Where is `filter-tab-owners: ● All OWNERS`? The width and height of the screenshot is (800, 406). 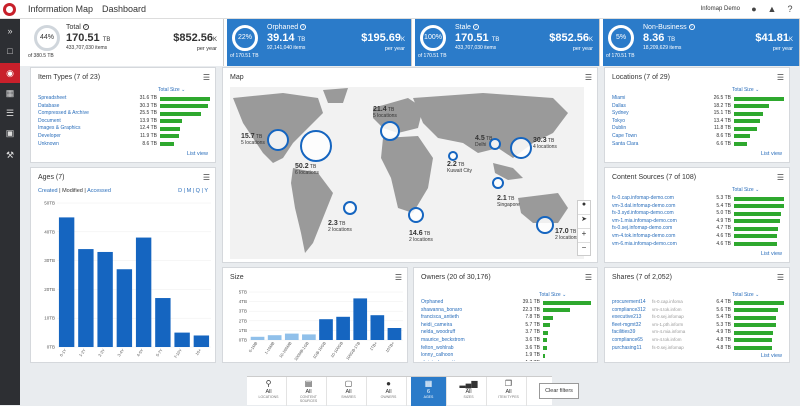
filter-tab-owners: ● All OWNERS is located at coordinates (389, 391).